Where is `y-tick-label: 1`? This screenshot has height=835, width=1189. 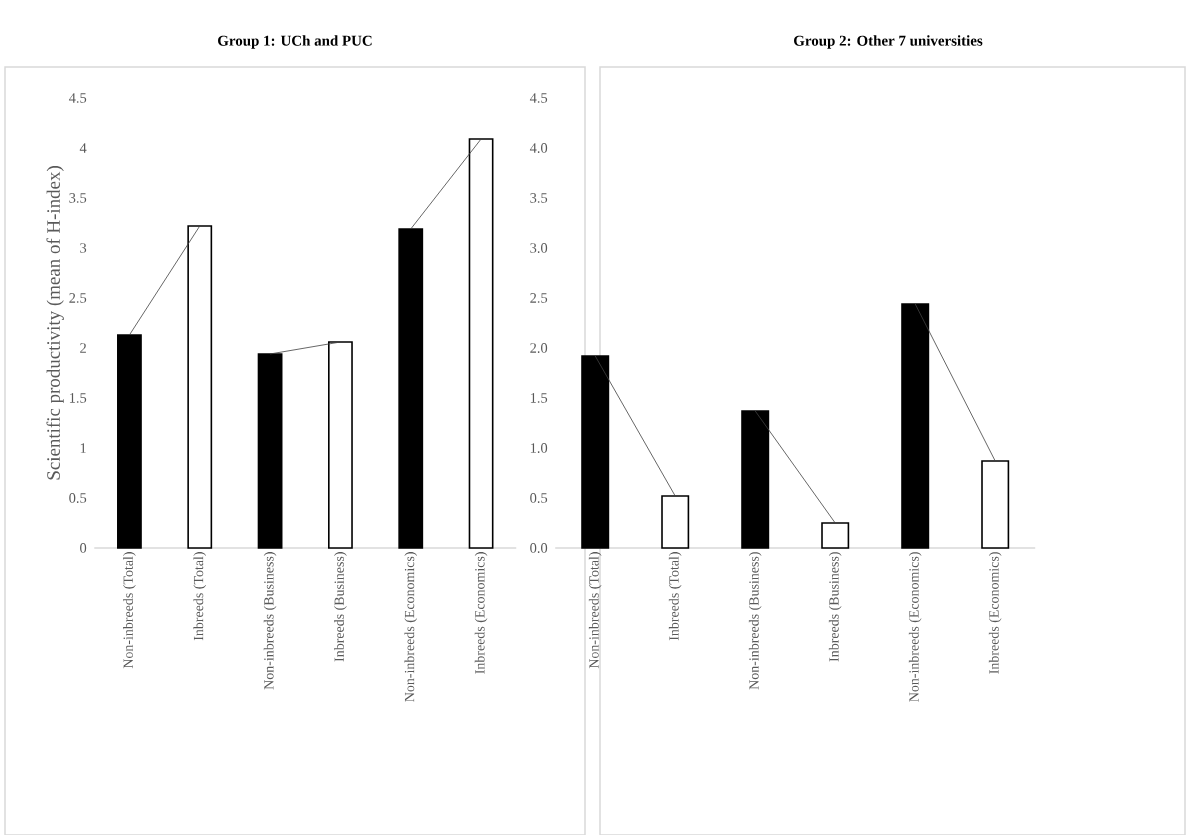 y-tick-label: 1 is located at coordinates (83, 448).